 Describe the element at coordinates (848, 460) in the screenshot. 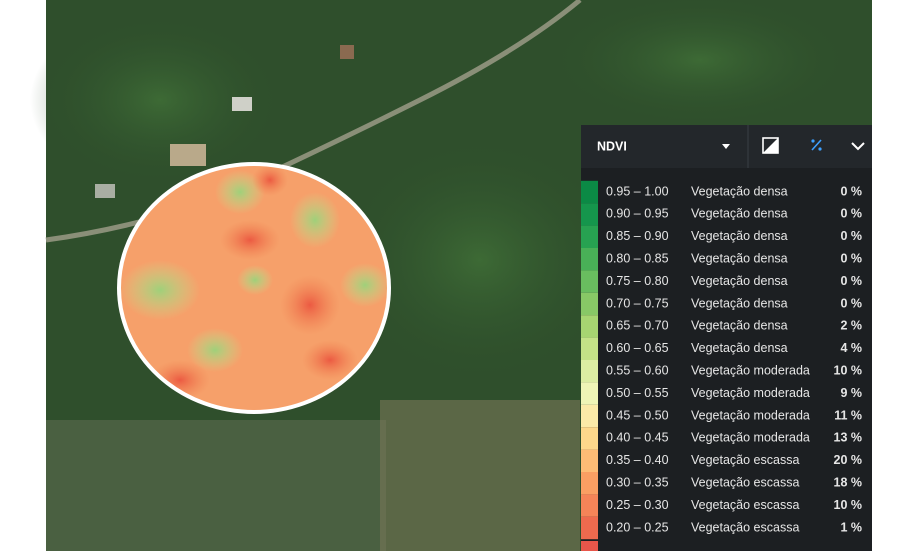

I see `percent-label: 20 %` at that location.